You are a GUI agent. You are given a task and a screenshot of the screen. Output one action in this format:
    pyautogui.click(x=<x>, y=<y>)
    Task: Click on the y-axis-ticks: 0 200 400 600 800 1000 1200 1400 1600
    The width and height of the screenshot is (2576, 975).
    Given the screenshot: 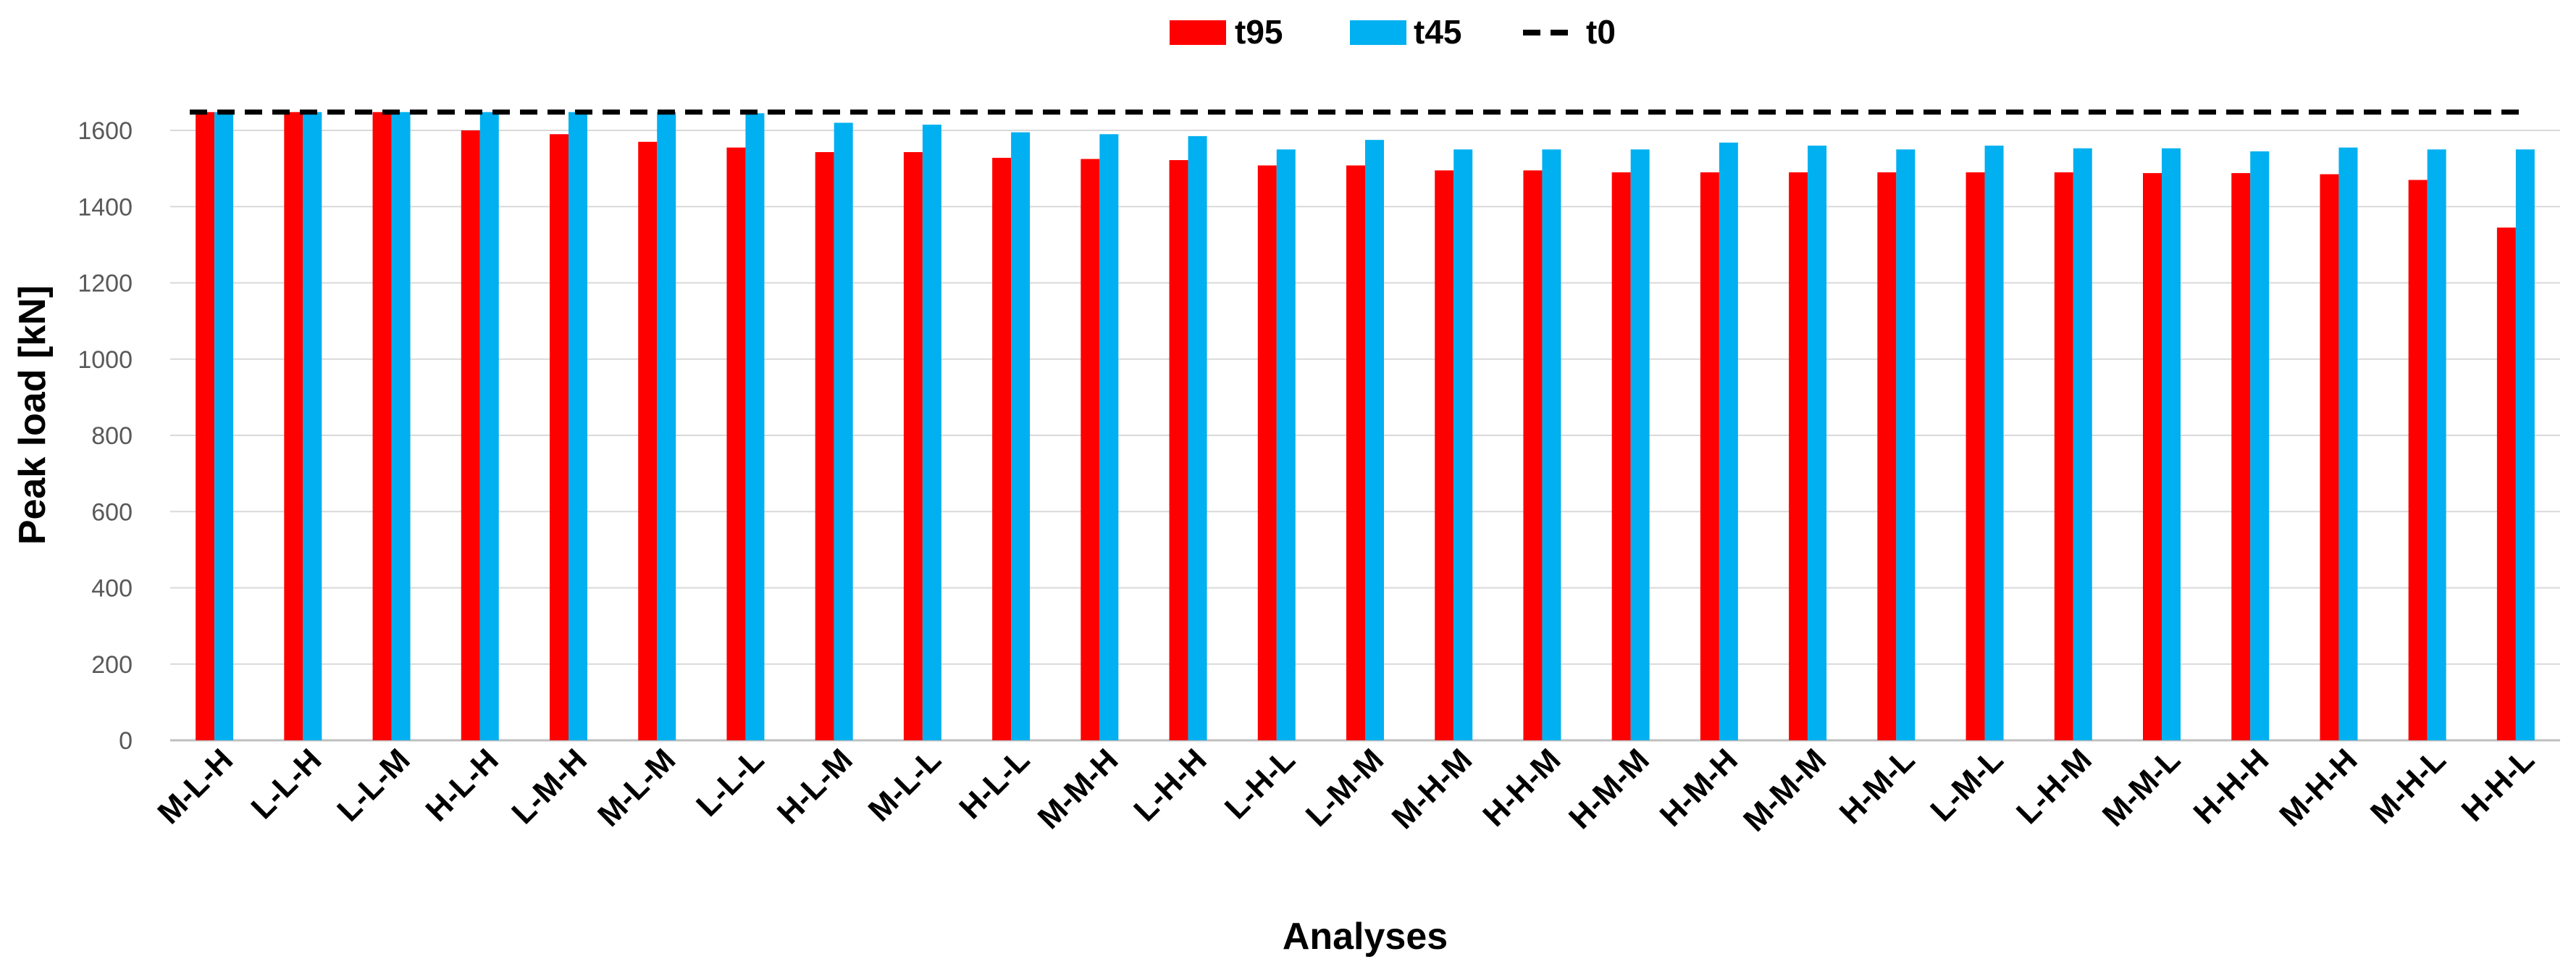 What is the action you would take?
    pyautogui.click(x=105, y=436)
    